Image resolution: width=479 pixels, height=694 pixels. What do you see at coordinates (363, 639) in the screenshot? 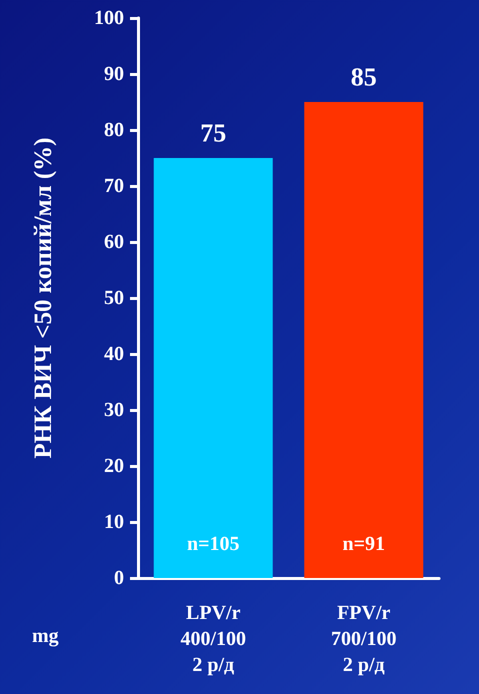
I see `x-tick-label: FPV/r 700/100 2 р/д` at bounding box center [363, 639].